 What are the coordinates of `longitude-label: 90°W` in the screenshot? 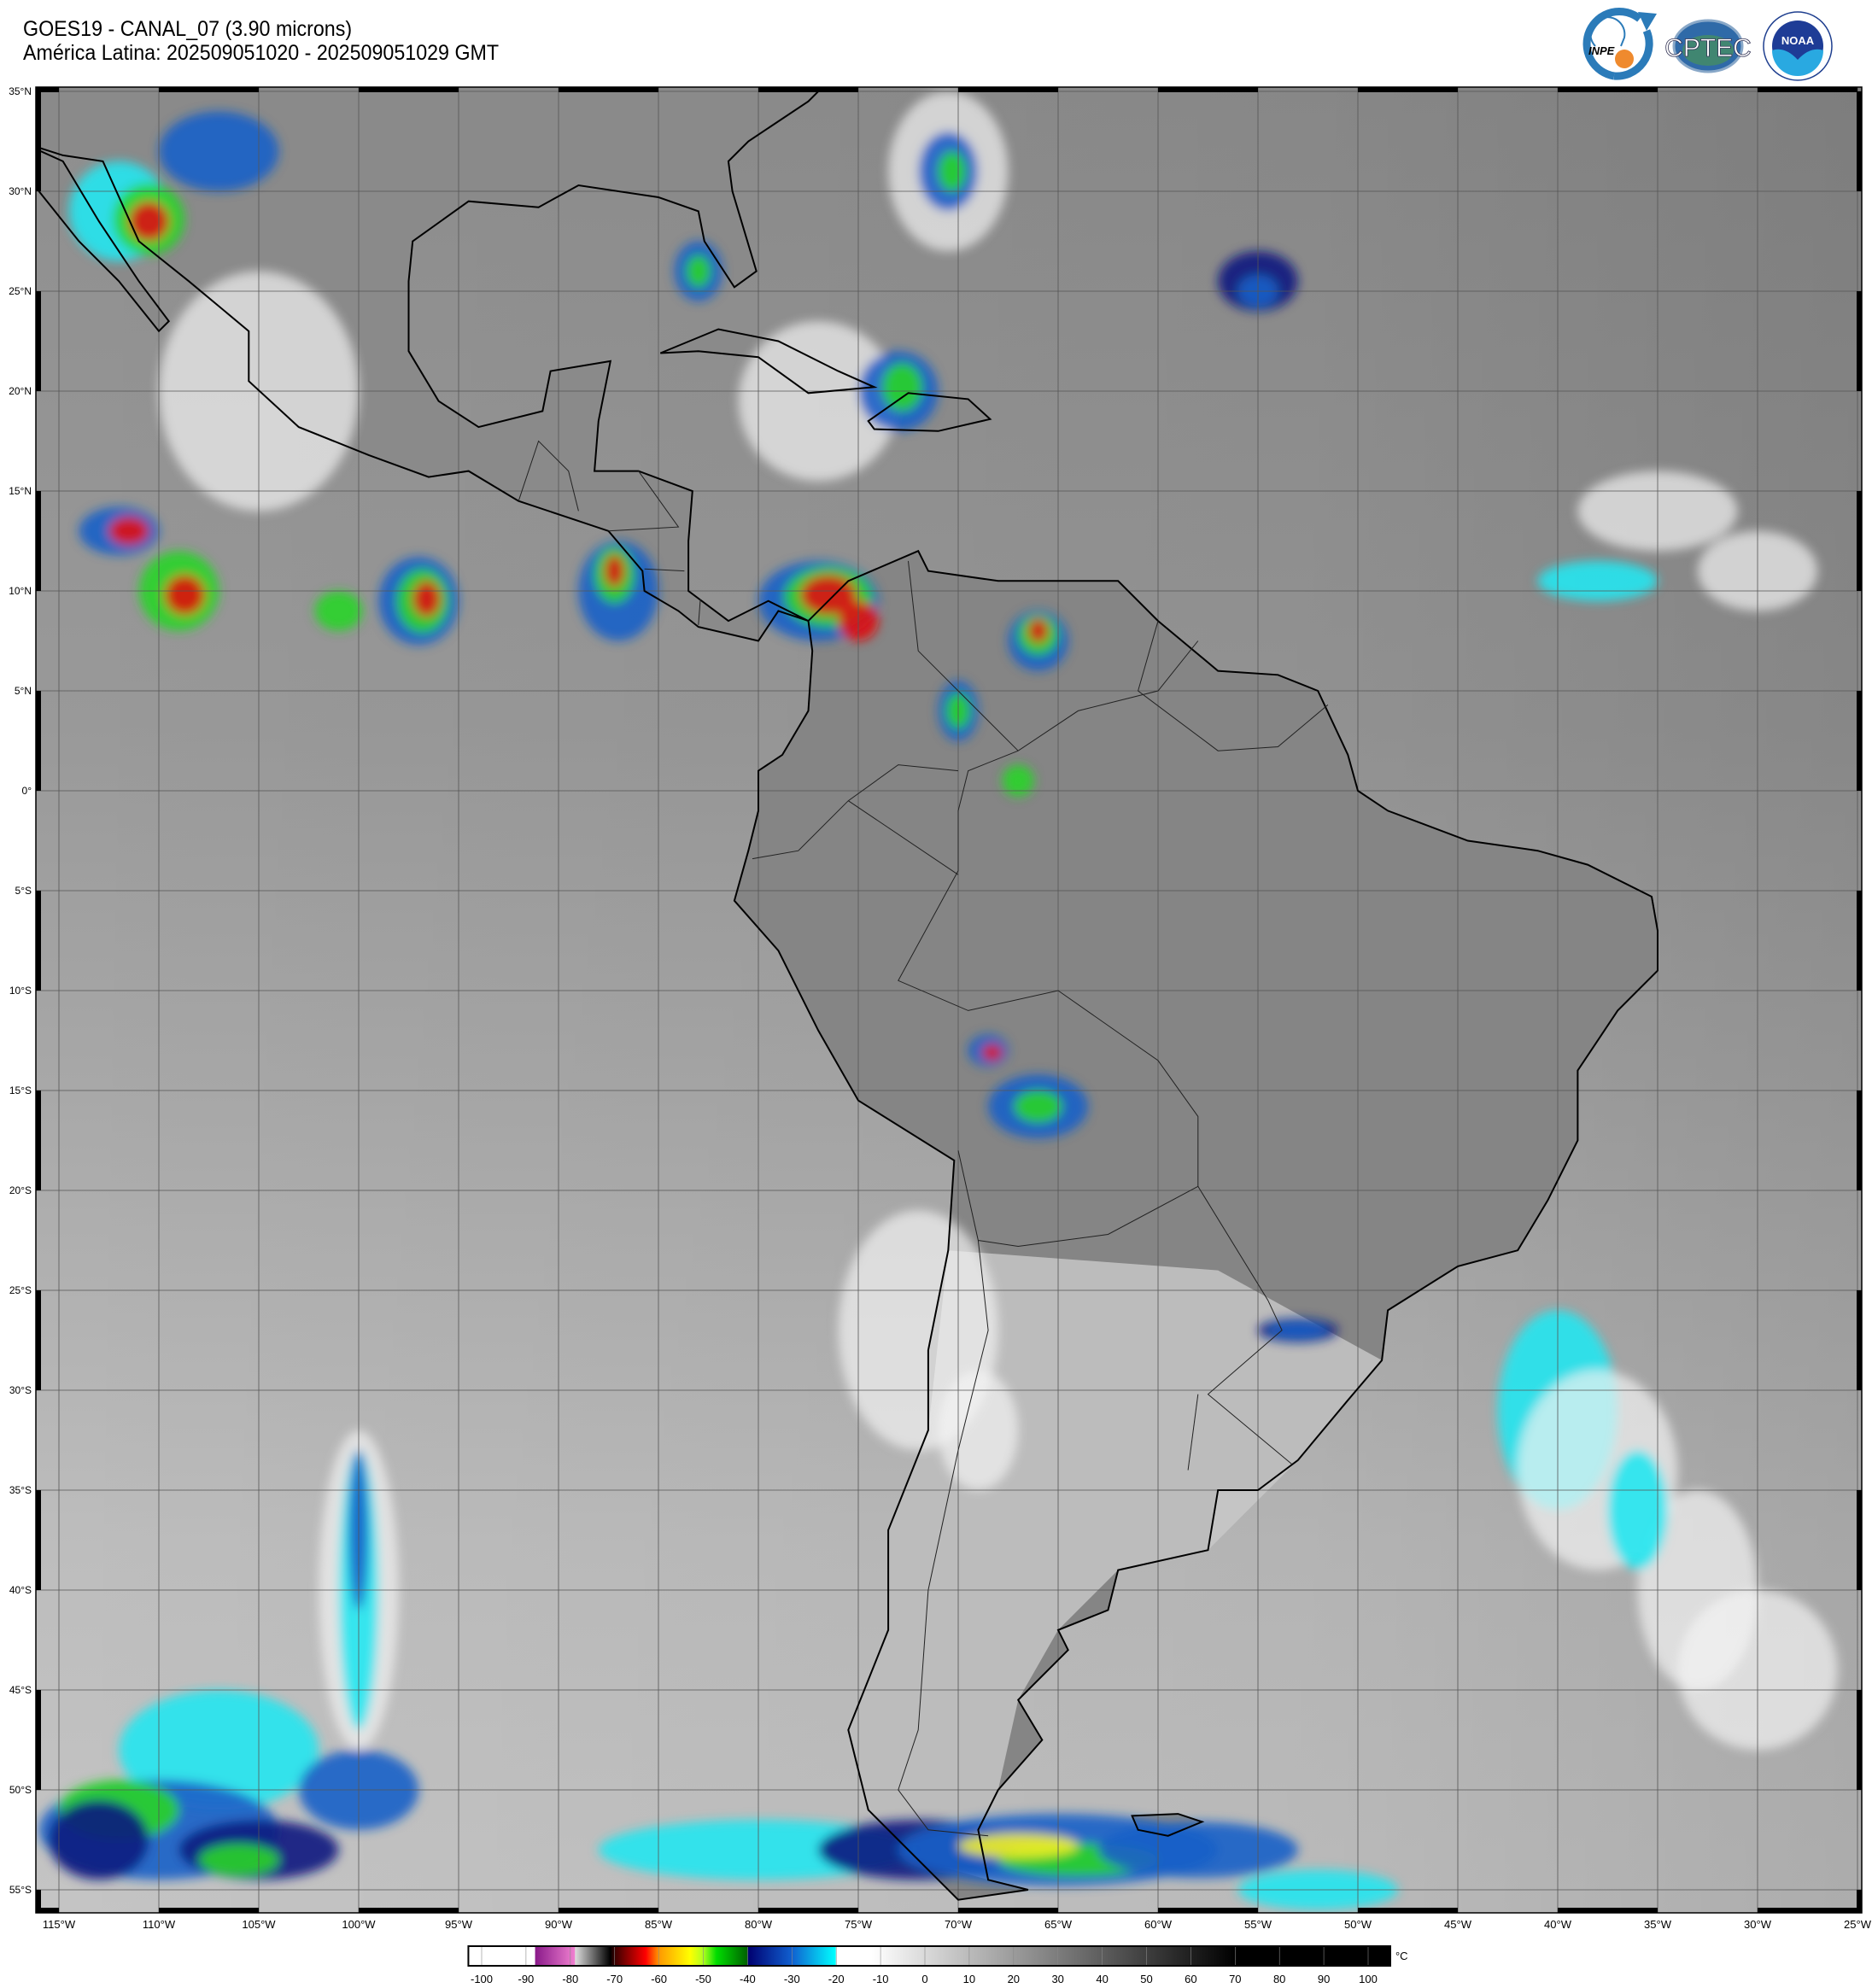 It's located at (559, 1924).